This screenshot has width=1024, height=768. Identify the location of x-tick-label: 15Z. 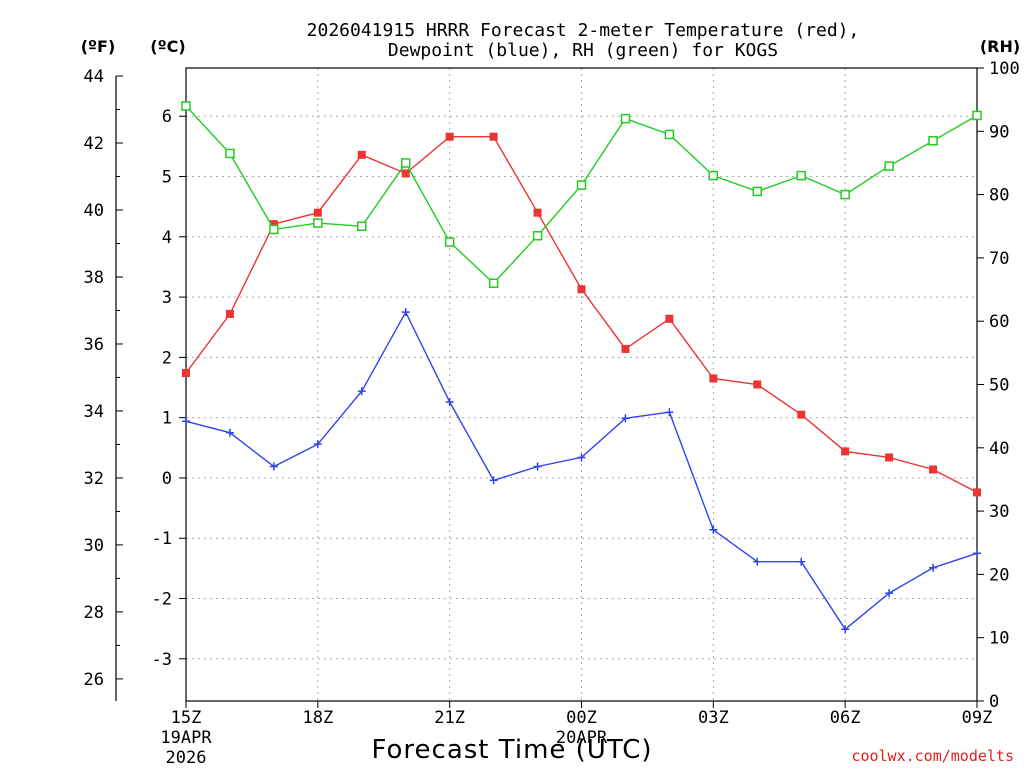
(186, 718).